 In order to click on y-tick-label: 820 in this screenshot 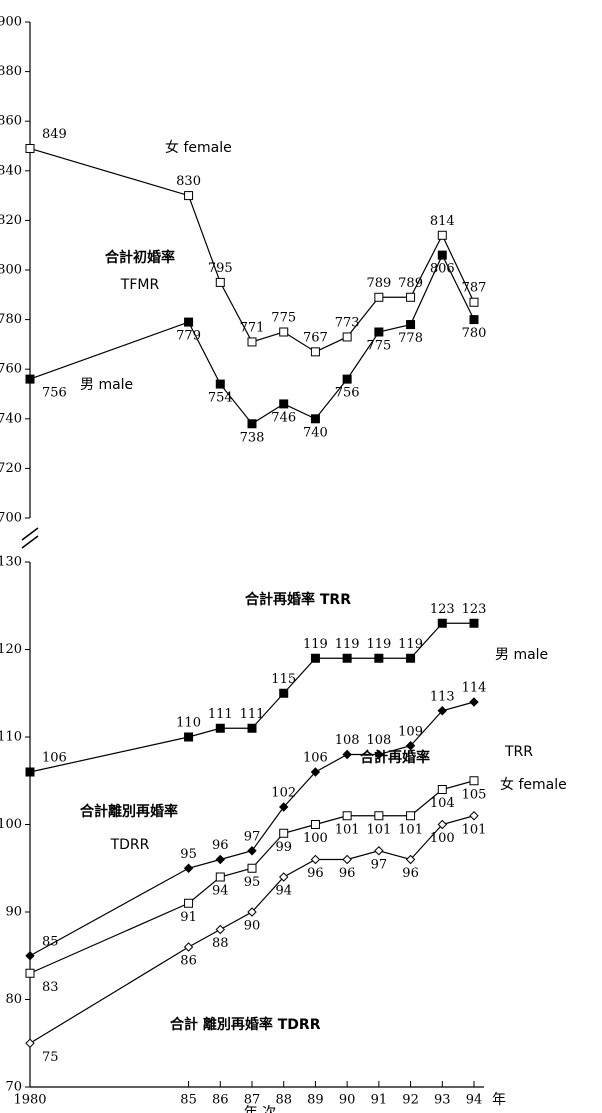, I will do `click(11, 220)`.